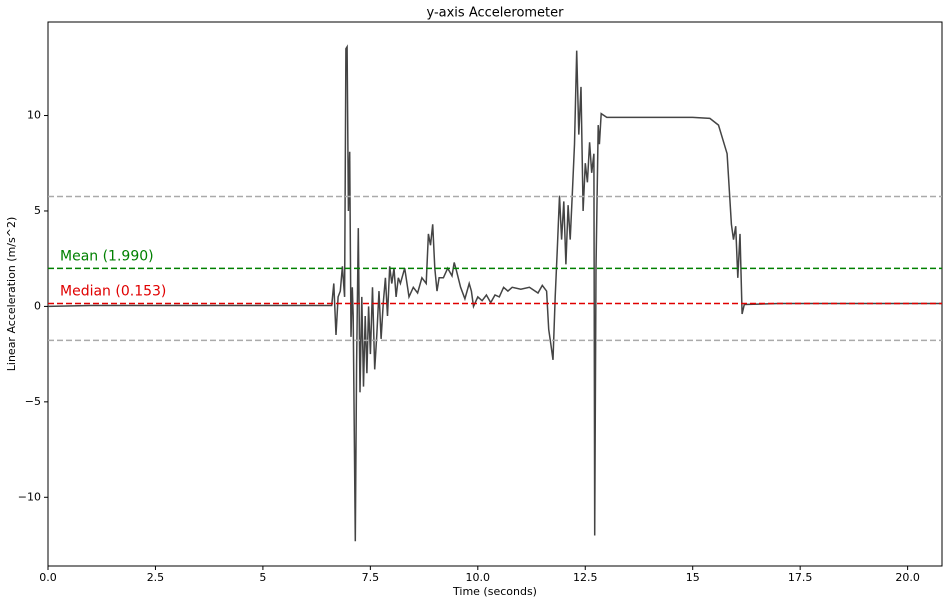 This screenshot has width=952, height=608. I want to click on x-tick-label: 20.0, so click(907, 577).